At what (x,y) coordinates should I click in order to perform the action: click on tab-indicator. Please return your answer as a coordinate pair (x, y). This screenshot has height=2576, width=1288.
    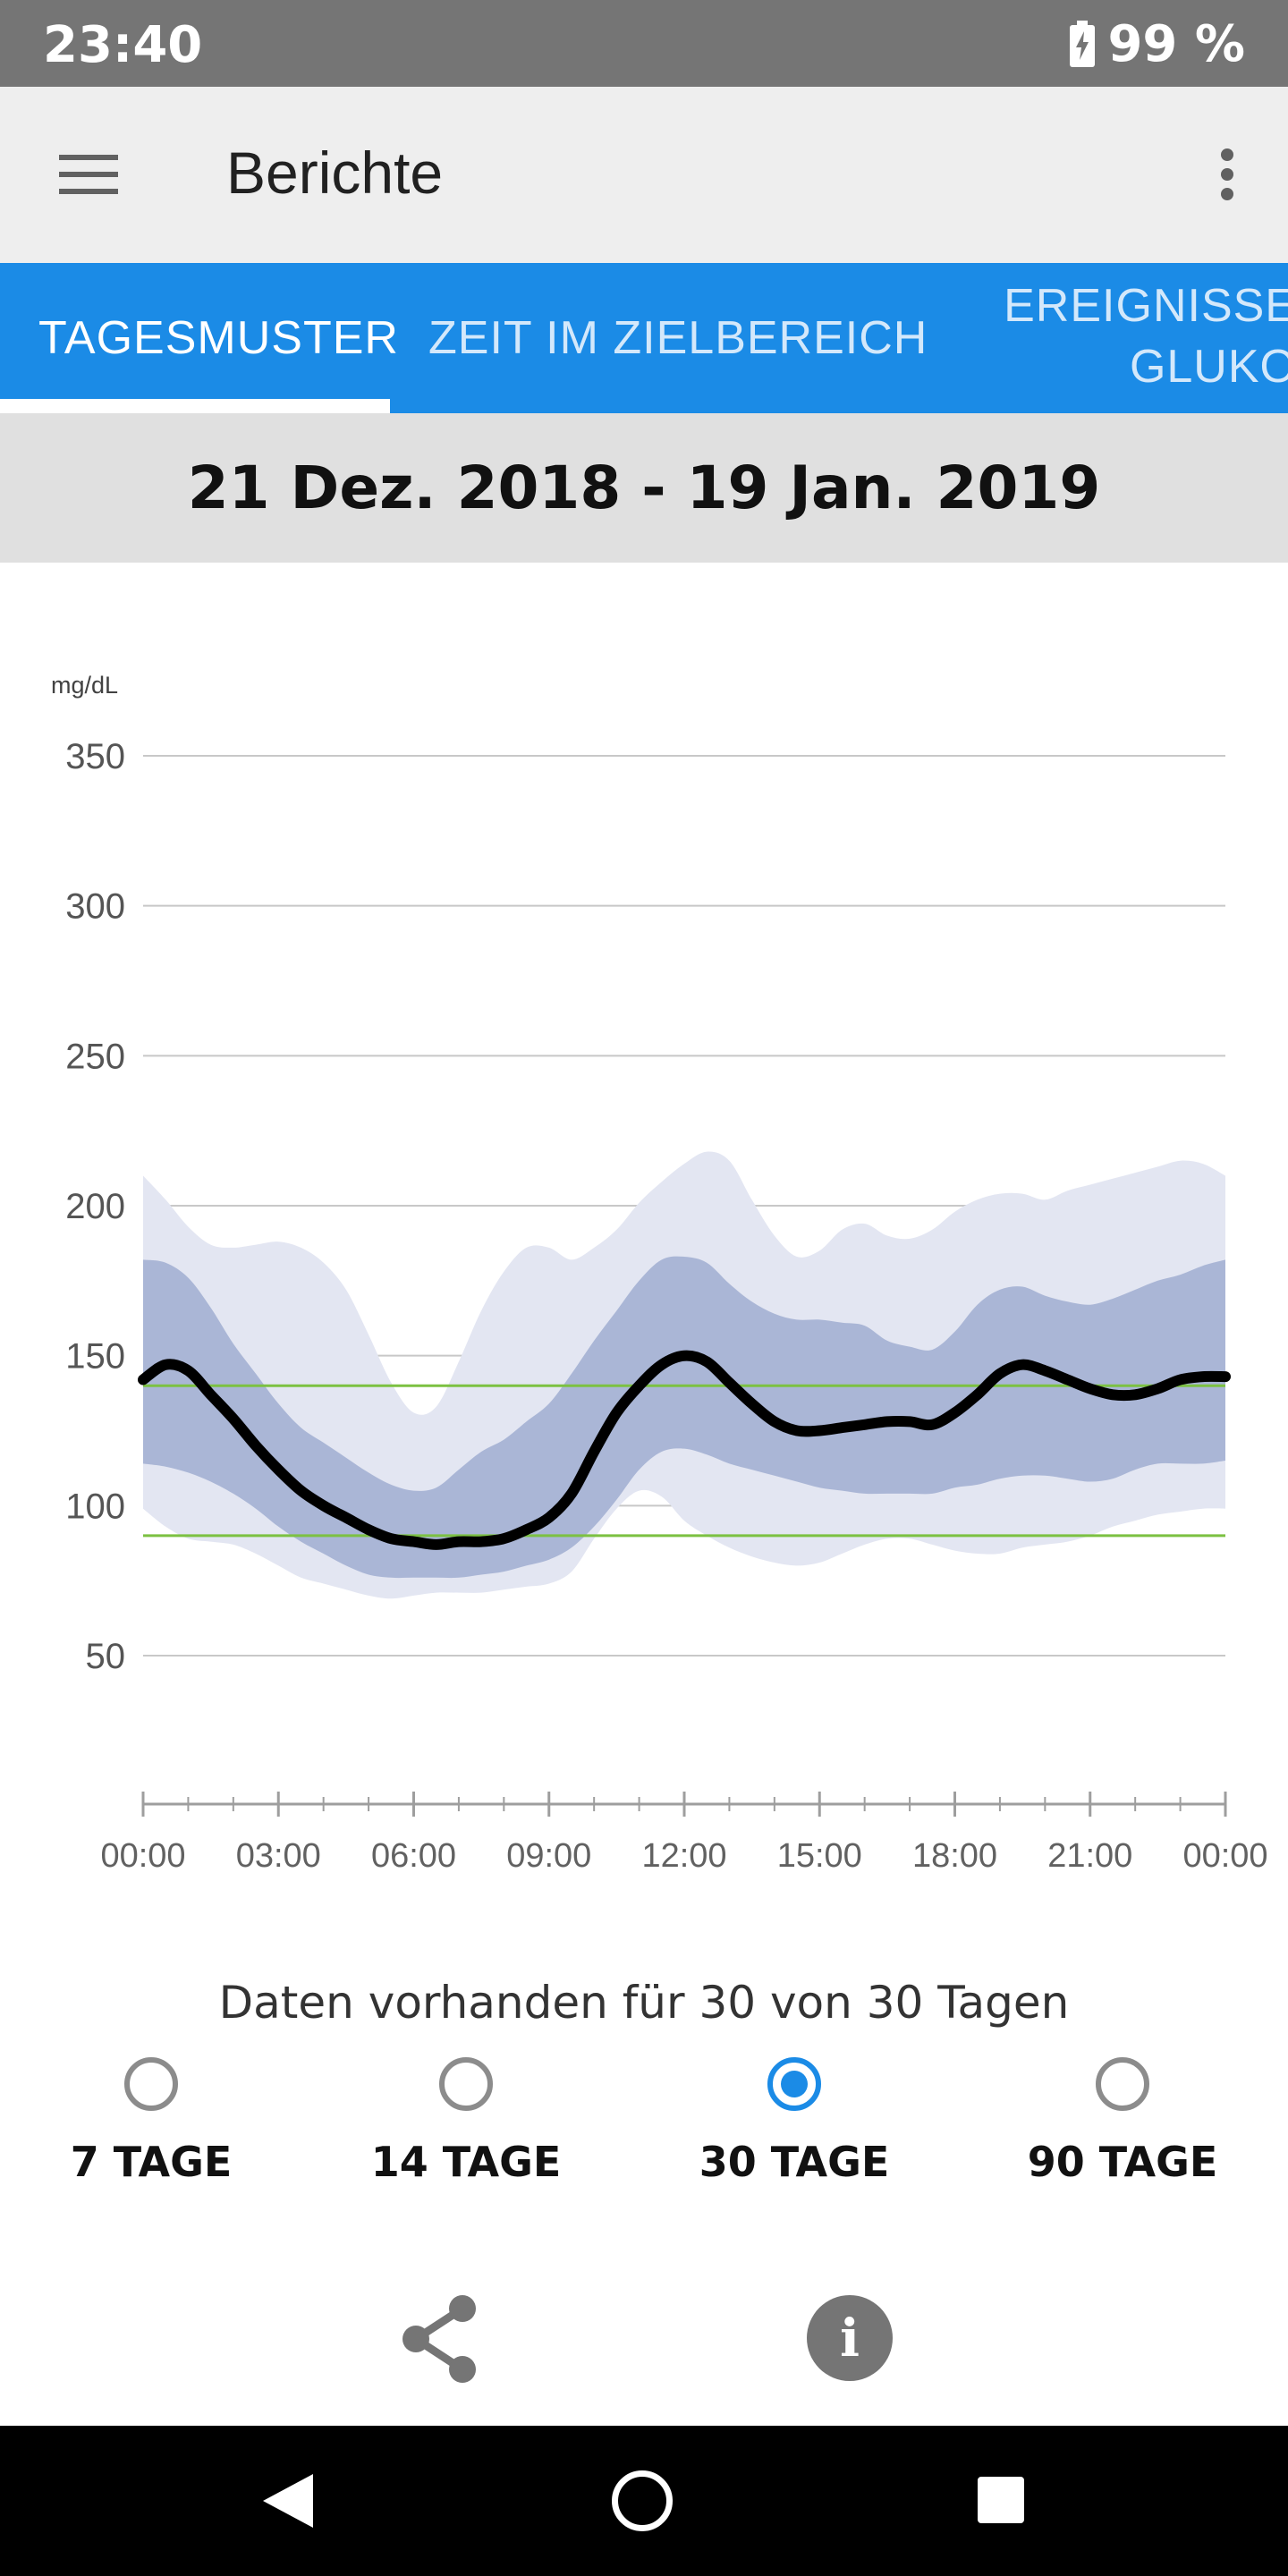
    Looking at the image, I should click on (195, 406).